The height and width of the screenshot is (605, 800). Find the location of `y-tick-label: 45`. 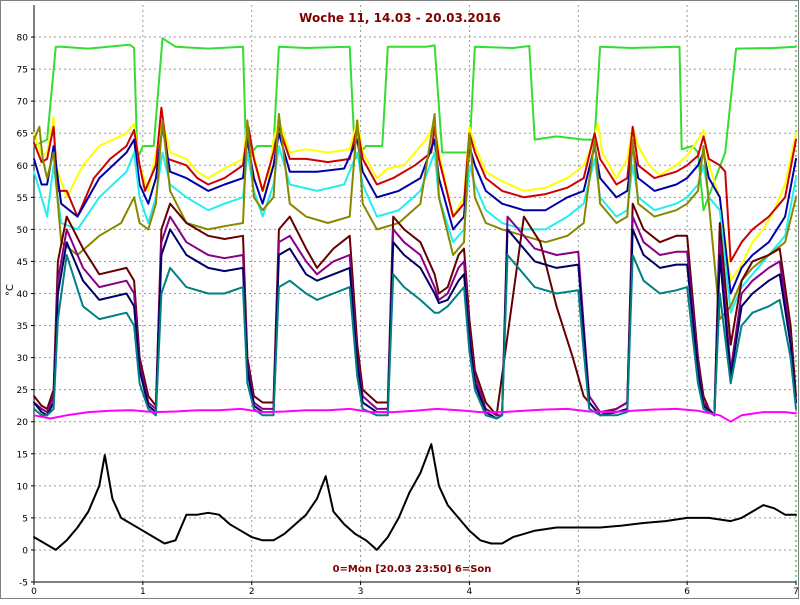

y-tick-label: 45 is located at coordinates (22, 263).